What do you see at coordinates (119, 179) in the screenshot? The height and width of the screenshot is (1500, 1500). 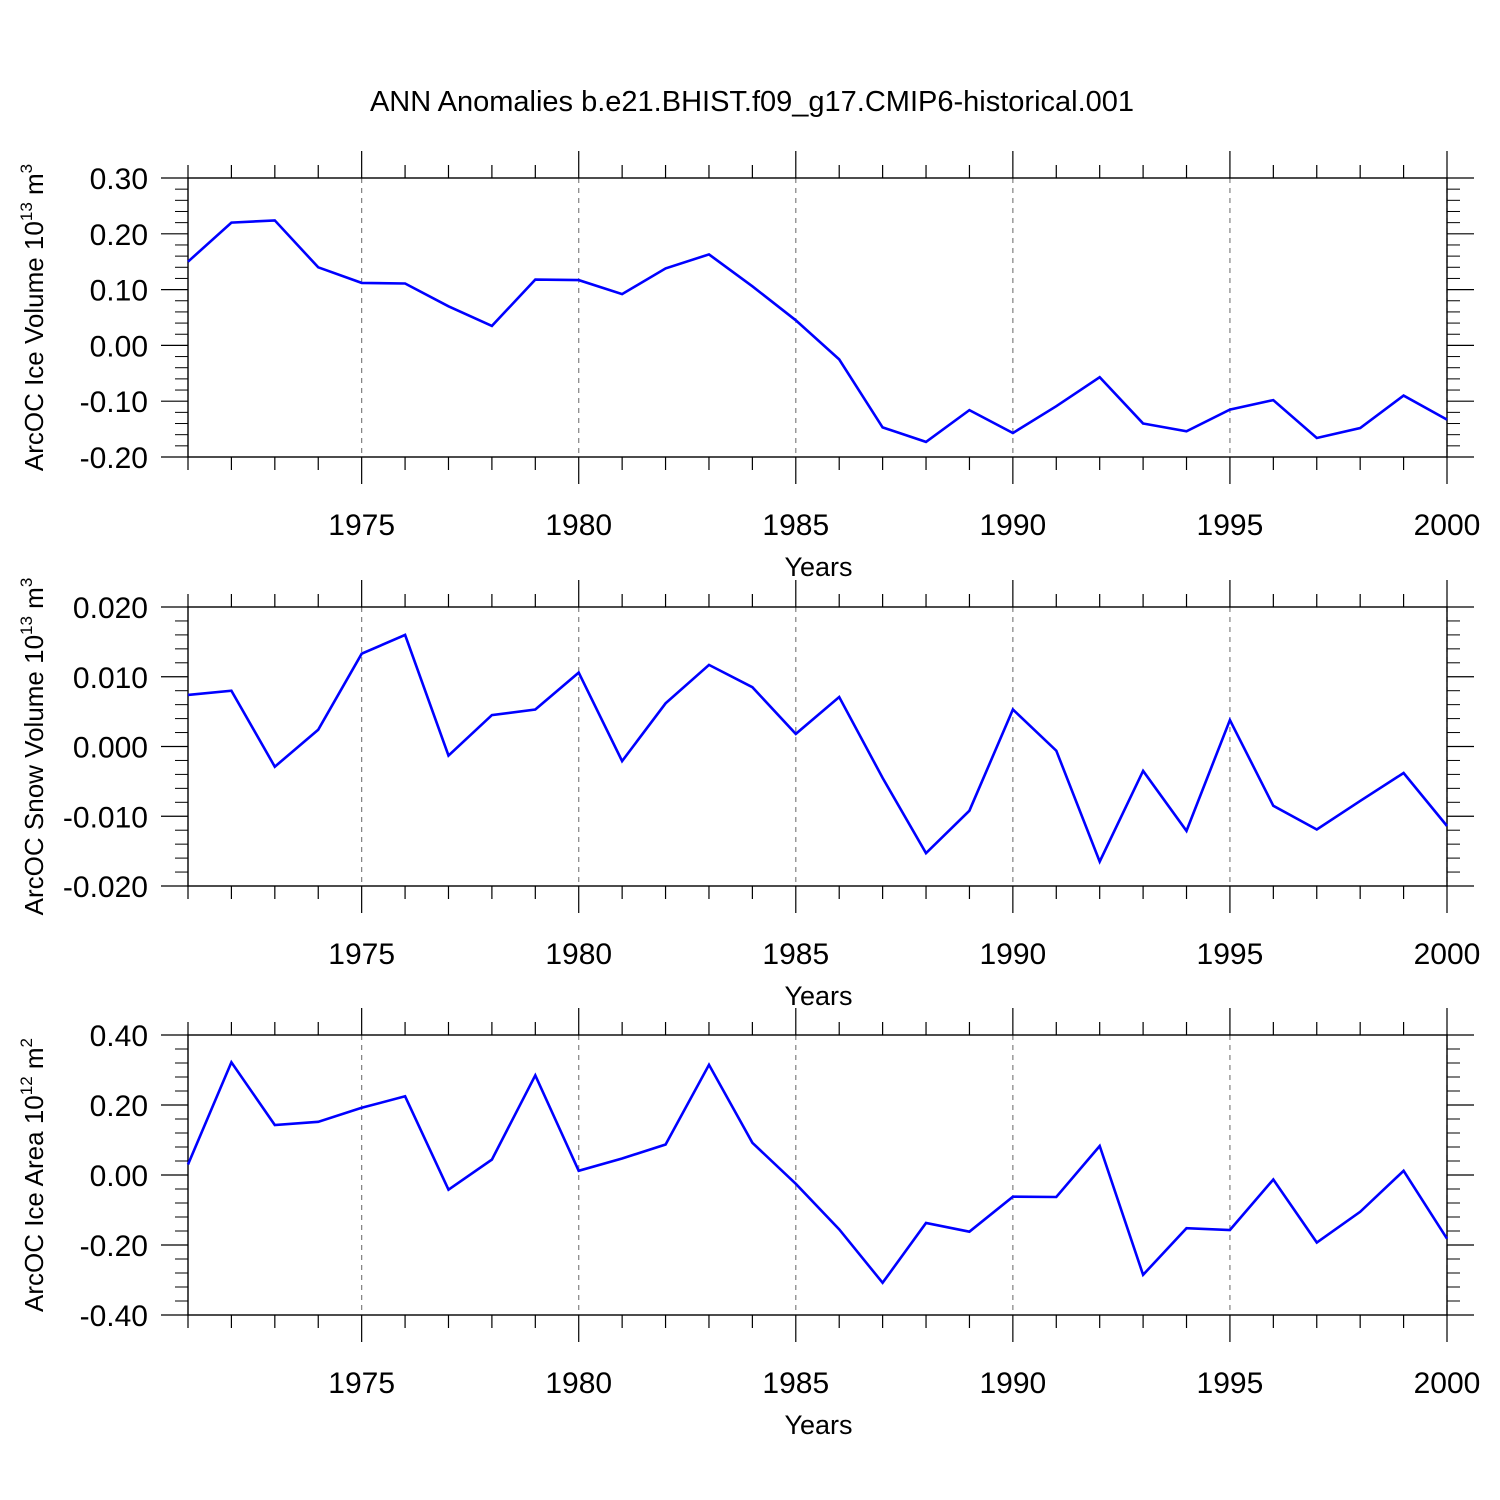 I see `y-tick-label: 0.30` at bounding box center [119, 179].